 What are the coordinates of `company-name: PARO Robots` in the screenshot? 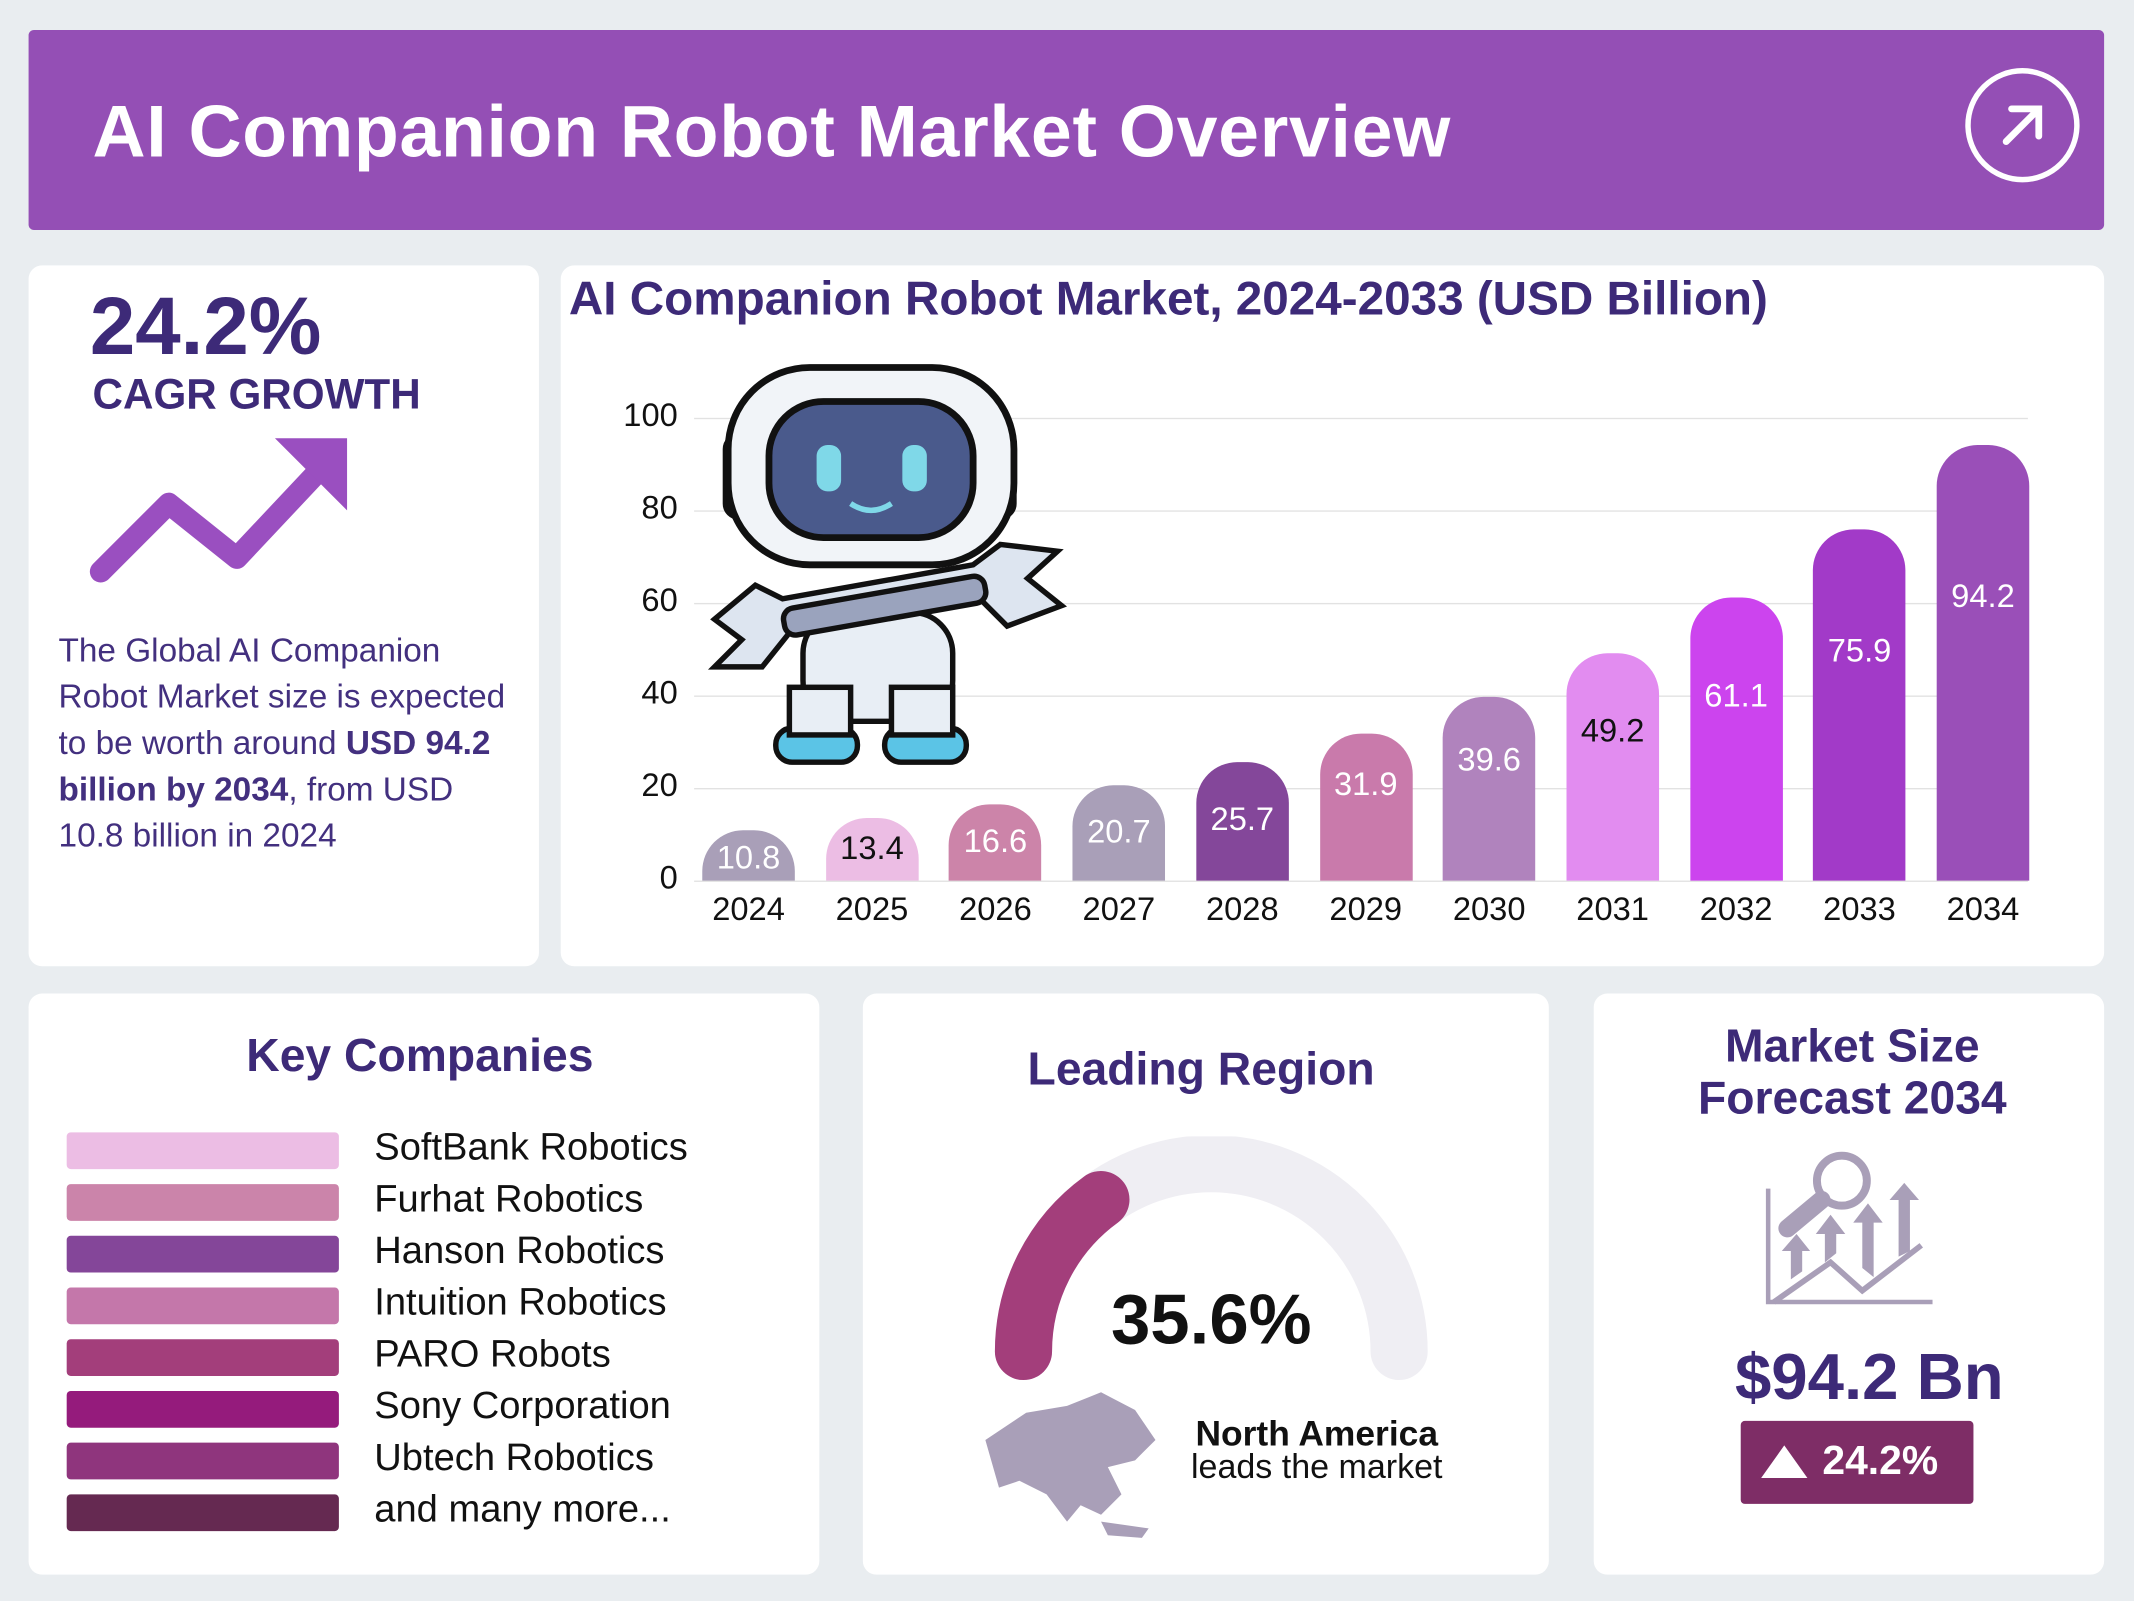 It's located at (492, 1353).